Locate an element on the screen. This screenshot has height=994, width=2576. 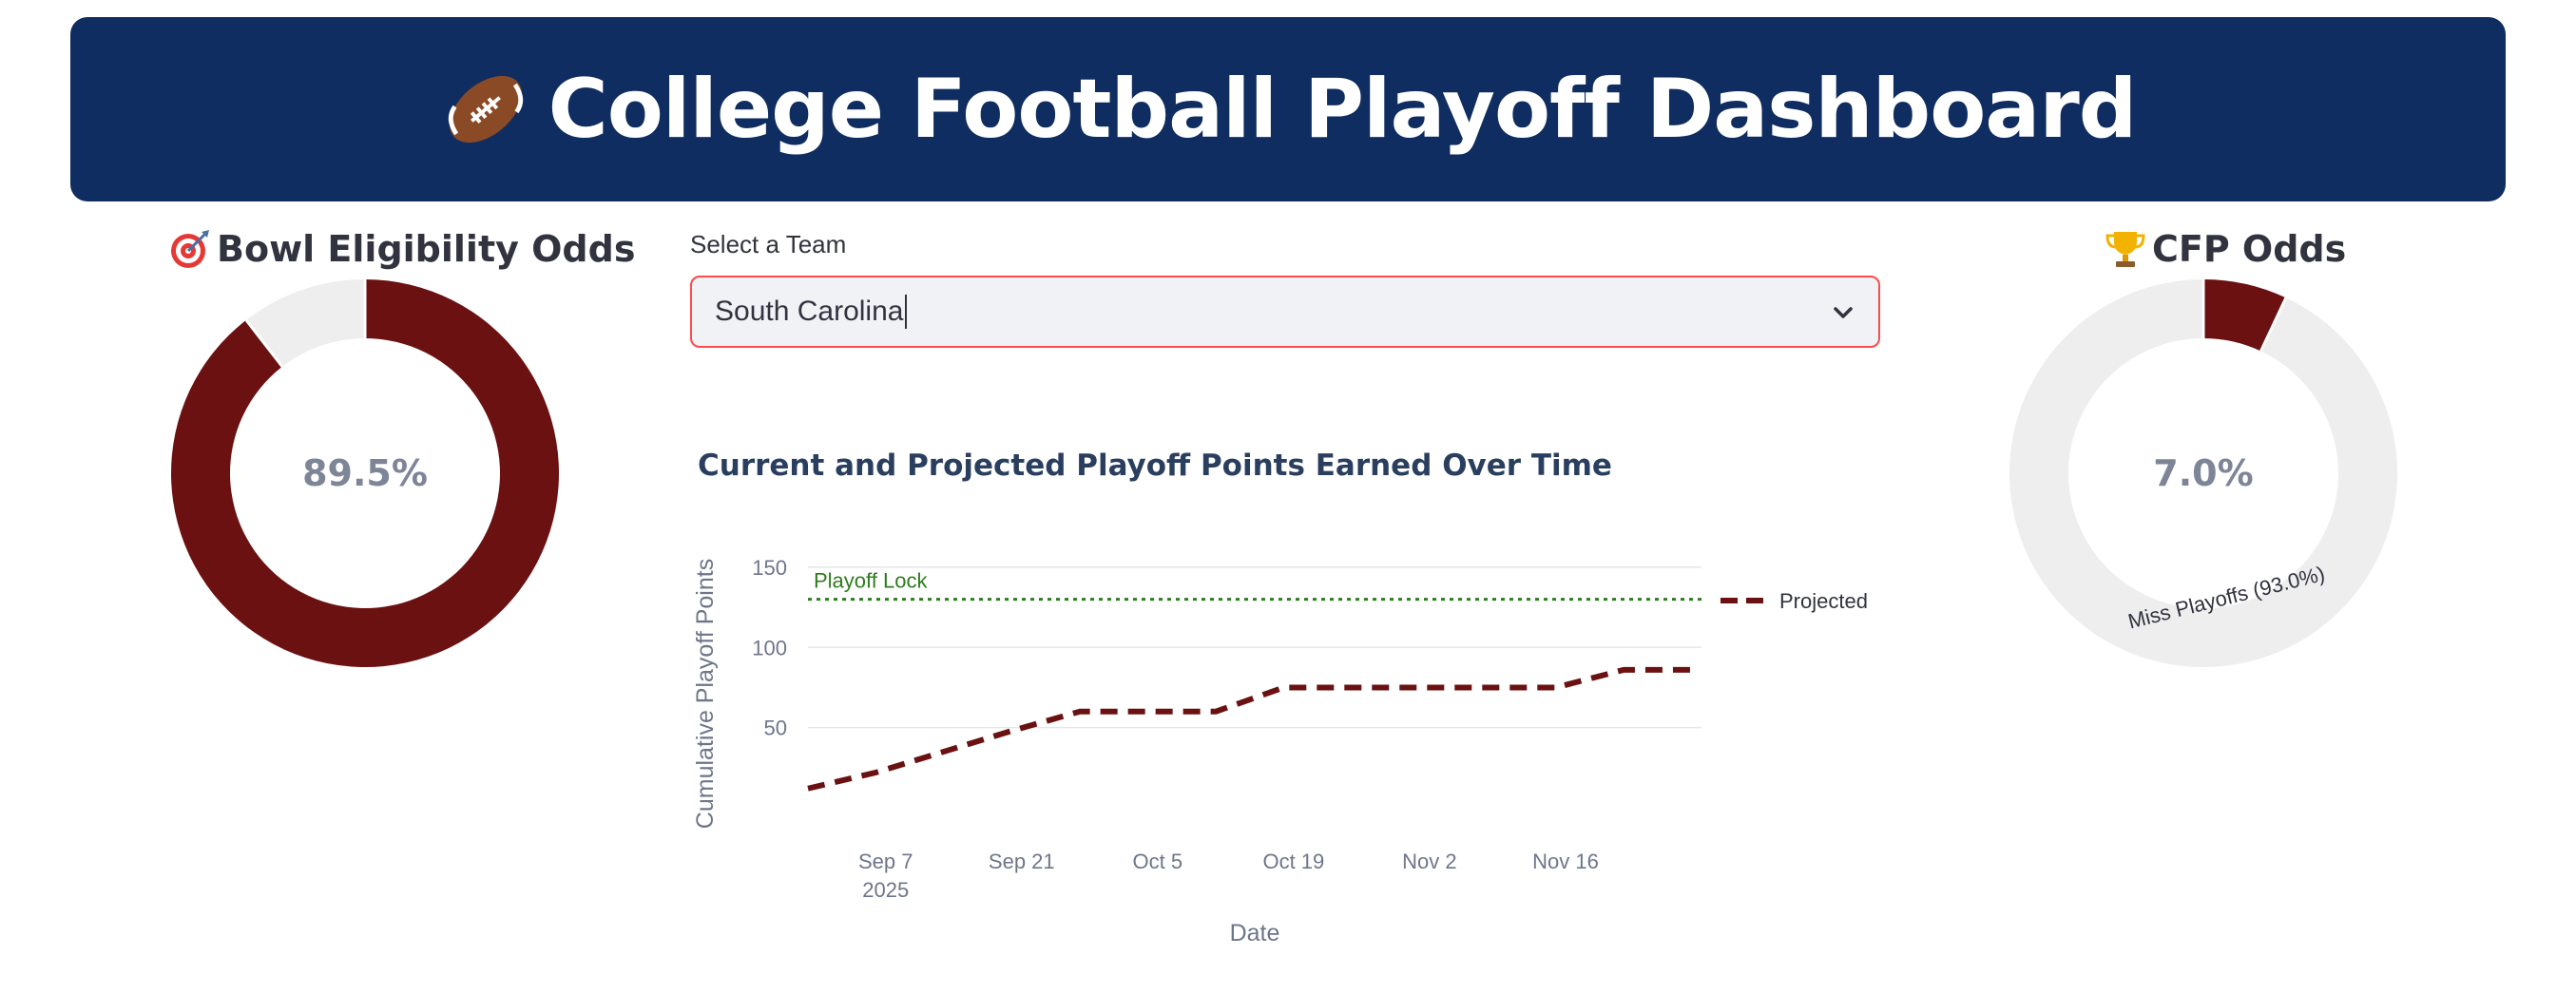
bowl-odds-donut: 89.5% is located at coordinates (365, 473).